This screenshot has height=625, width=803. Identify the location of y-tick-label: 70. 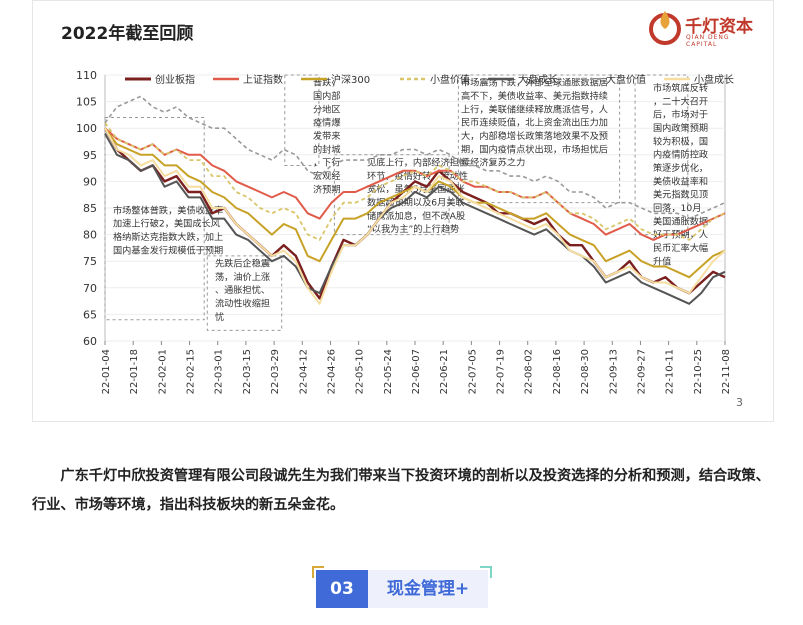
(90, 288).